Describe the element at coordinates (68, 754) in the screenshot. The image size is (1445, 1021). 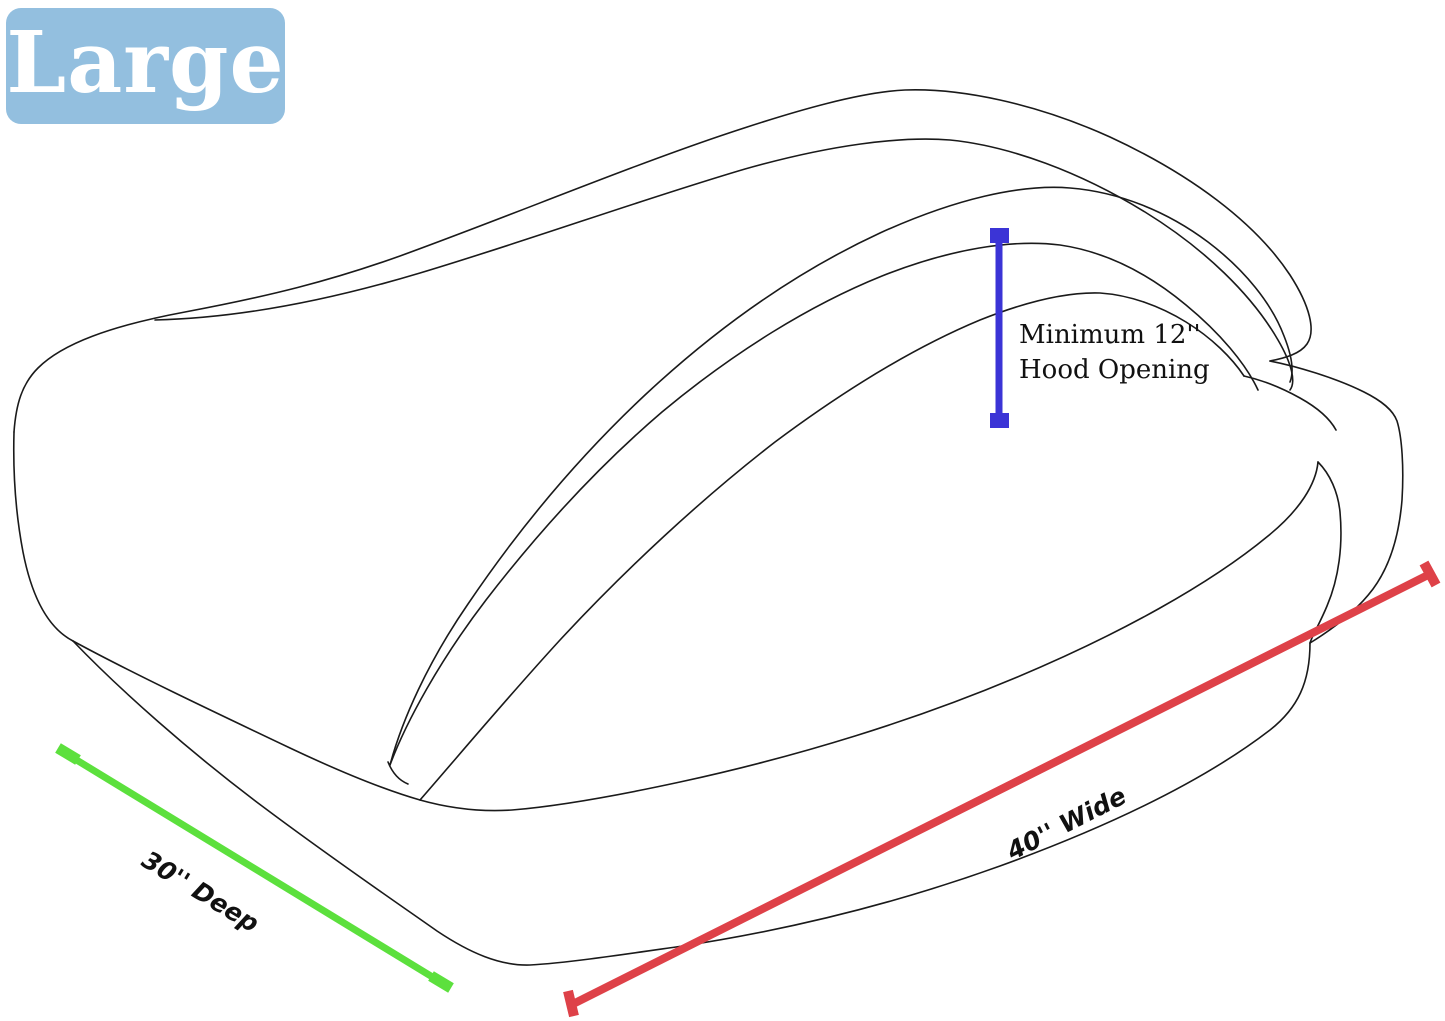
I see `depth-cap-start` at that location.